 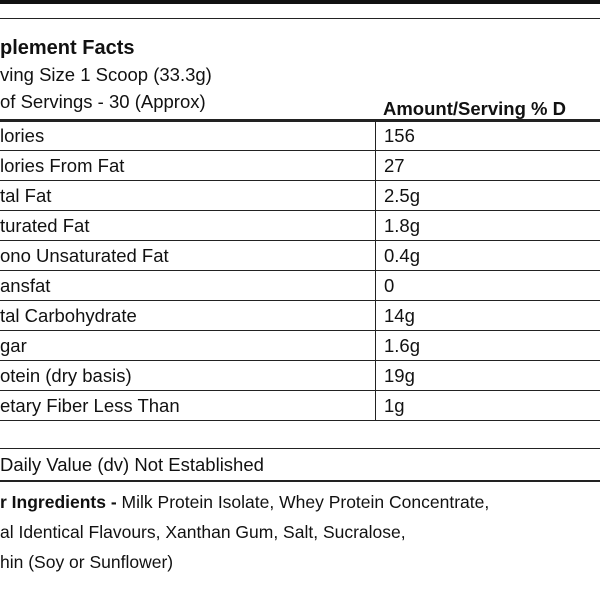 I want to click on row-label: lories From Fat, so click(x=62, y=165).